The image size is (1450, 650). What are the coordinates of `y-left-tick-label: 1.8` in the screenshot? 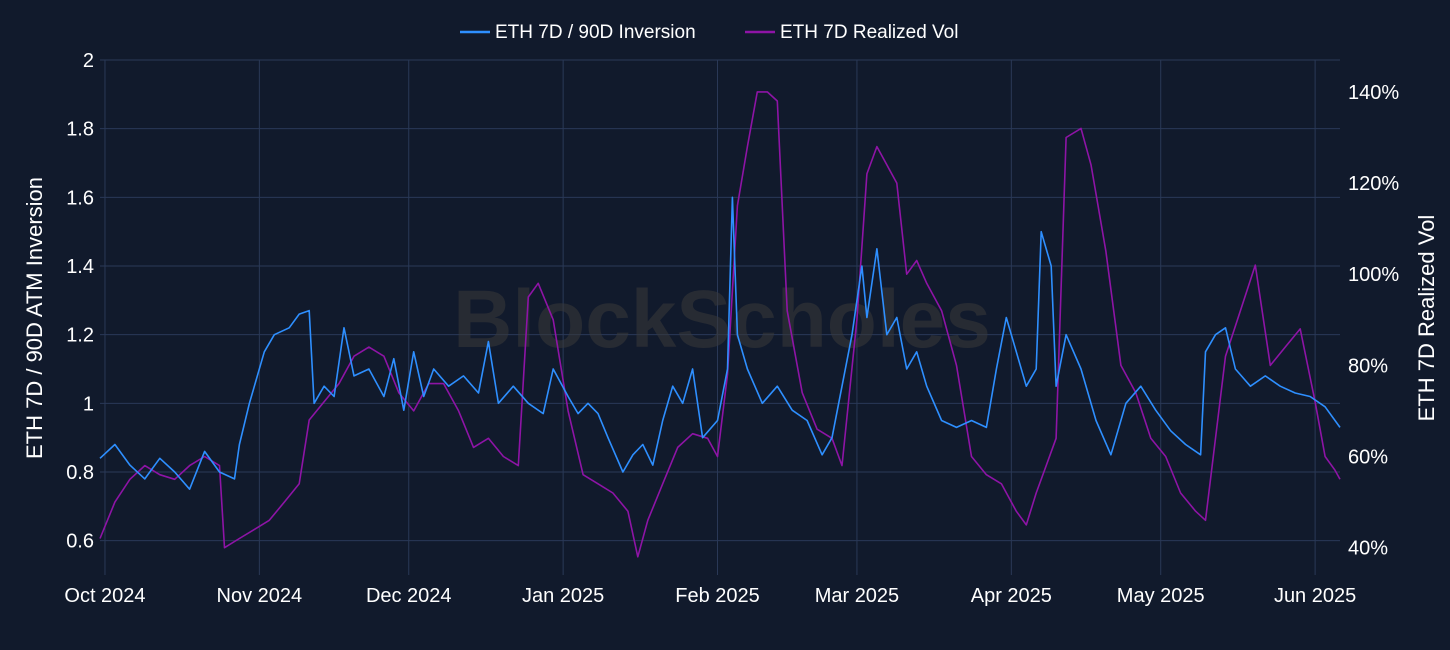 It's located at (80, 130).